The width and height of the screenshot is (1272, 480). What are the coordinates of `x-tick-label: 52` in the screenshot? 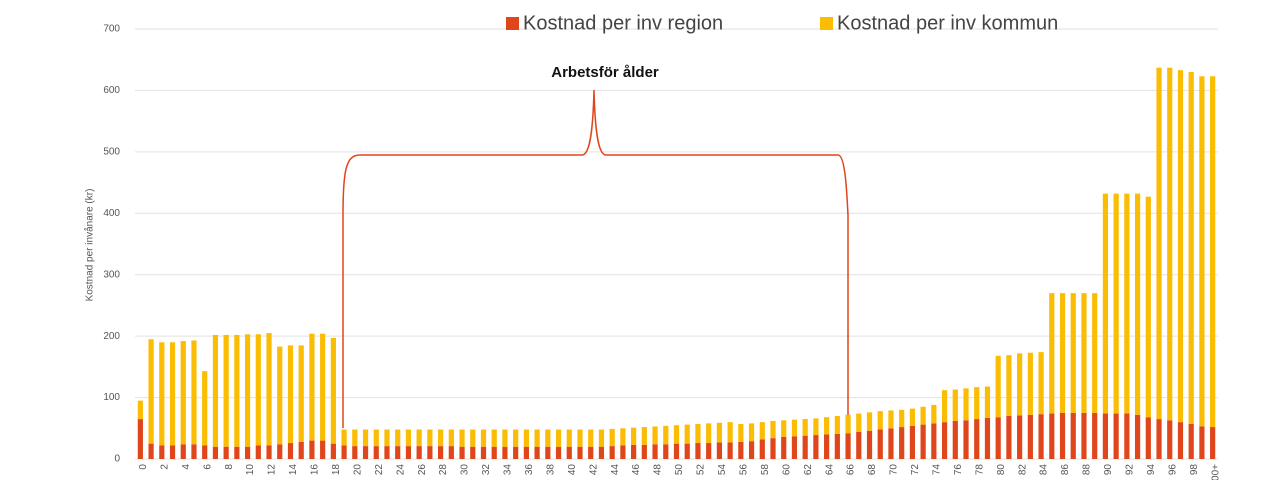 It's located at (701, 470).